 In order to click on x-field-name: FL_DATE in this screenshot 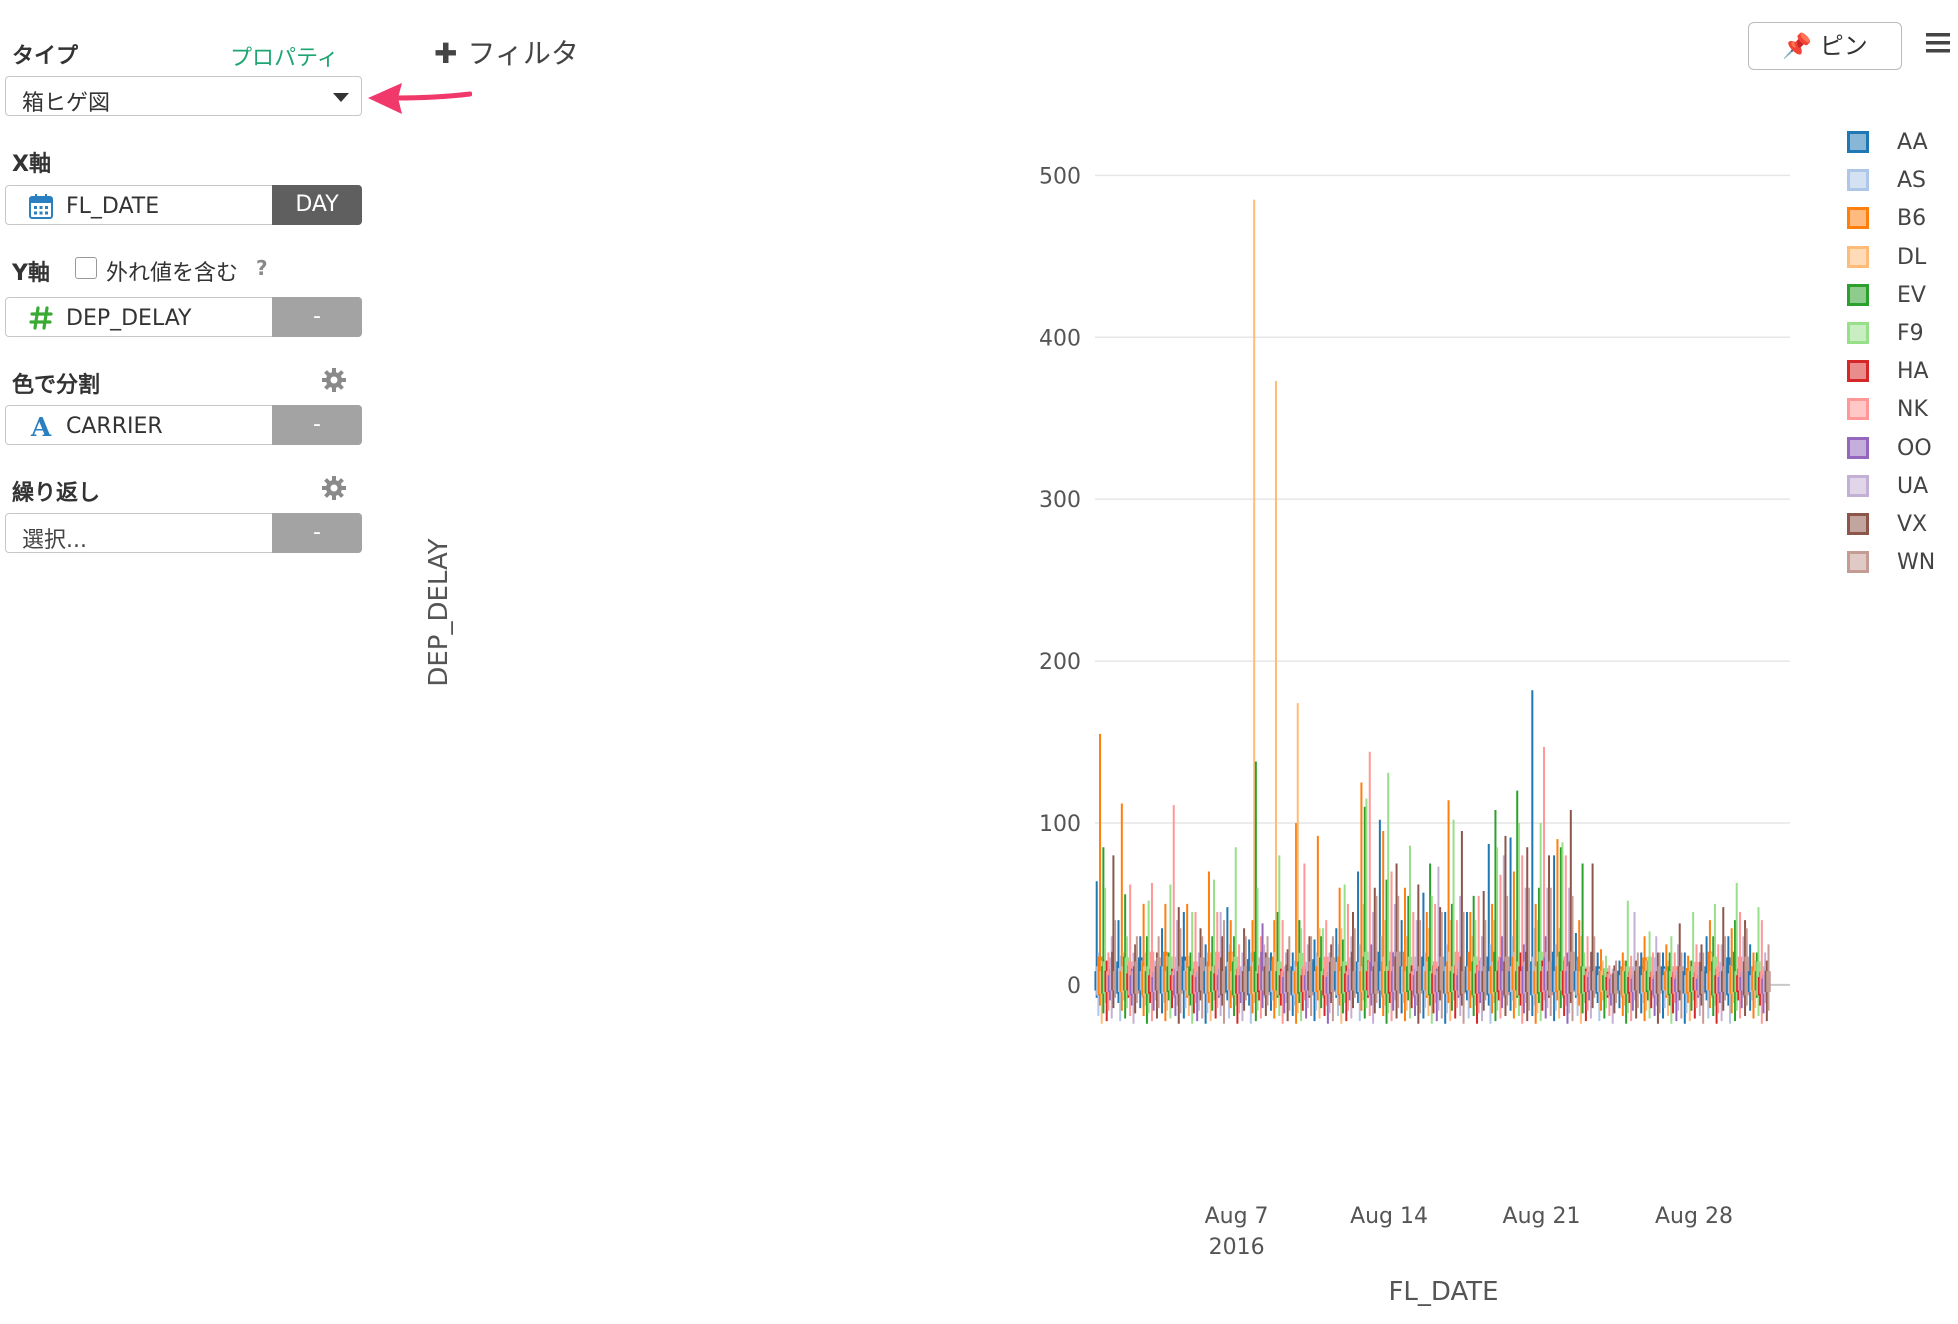, I will do `click(113, 206)`.